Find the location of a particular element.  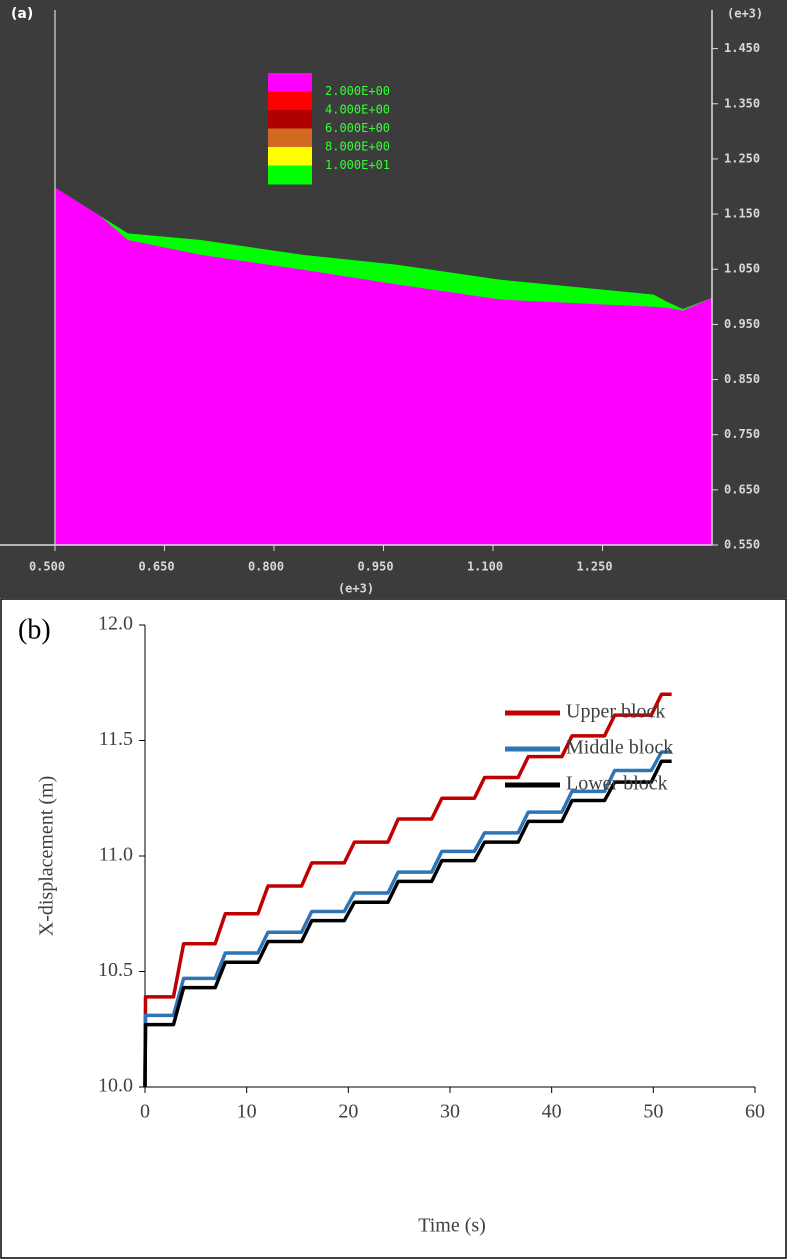

y-tick-label: 1.450 is located at coordinates (742, 48).